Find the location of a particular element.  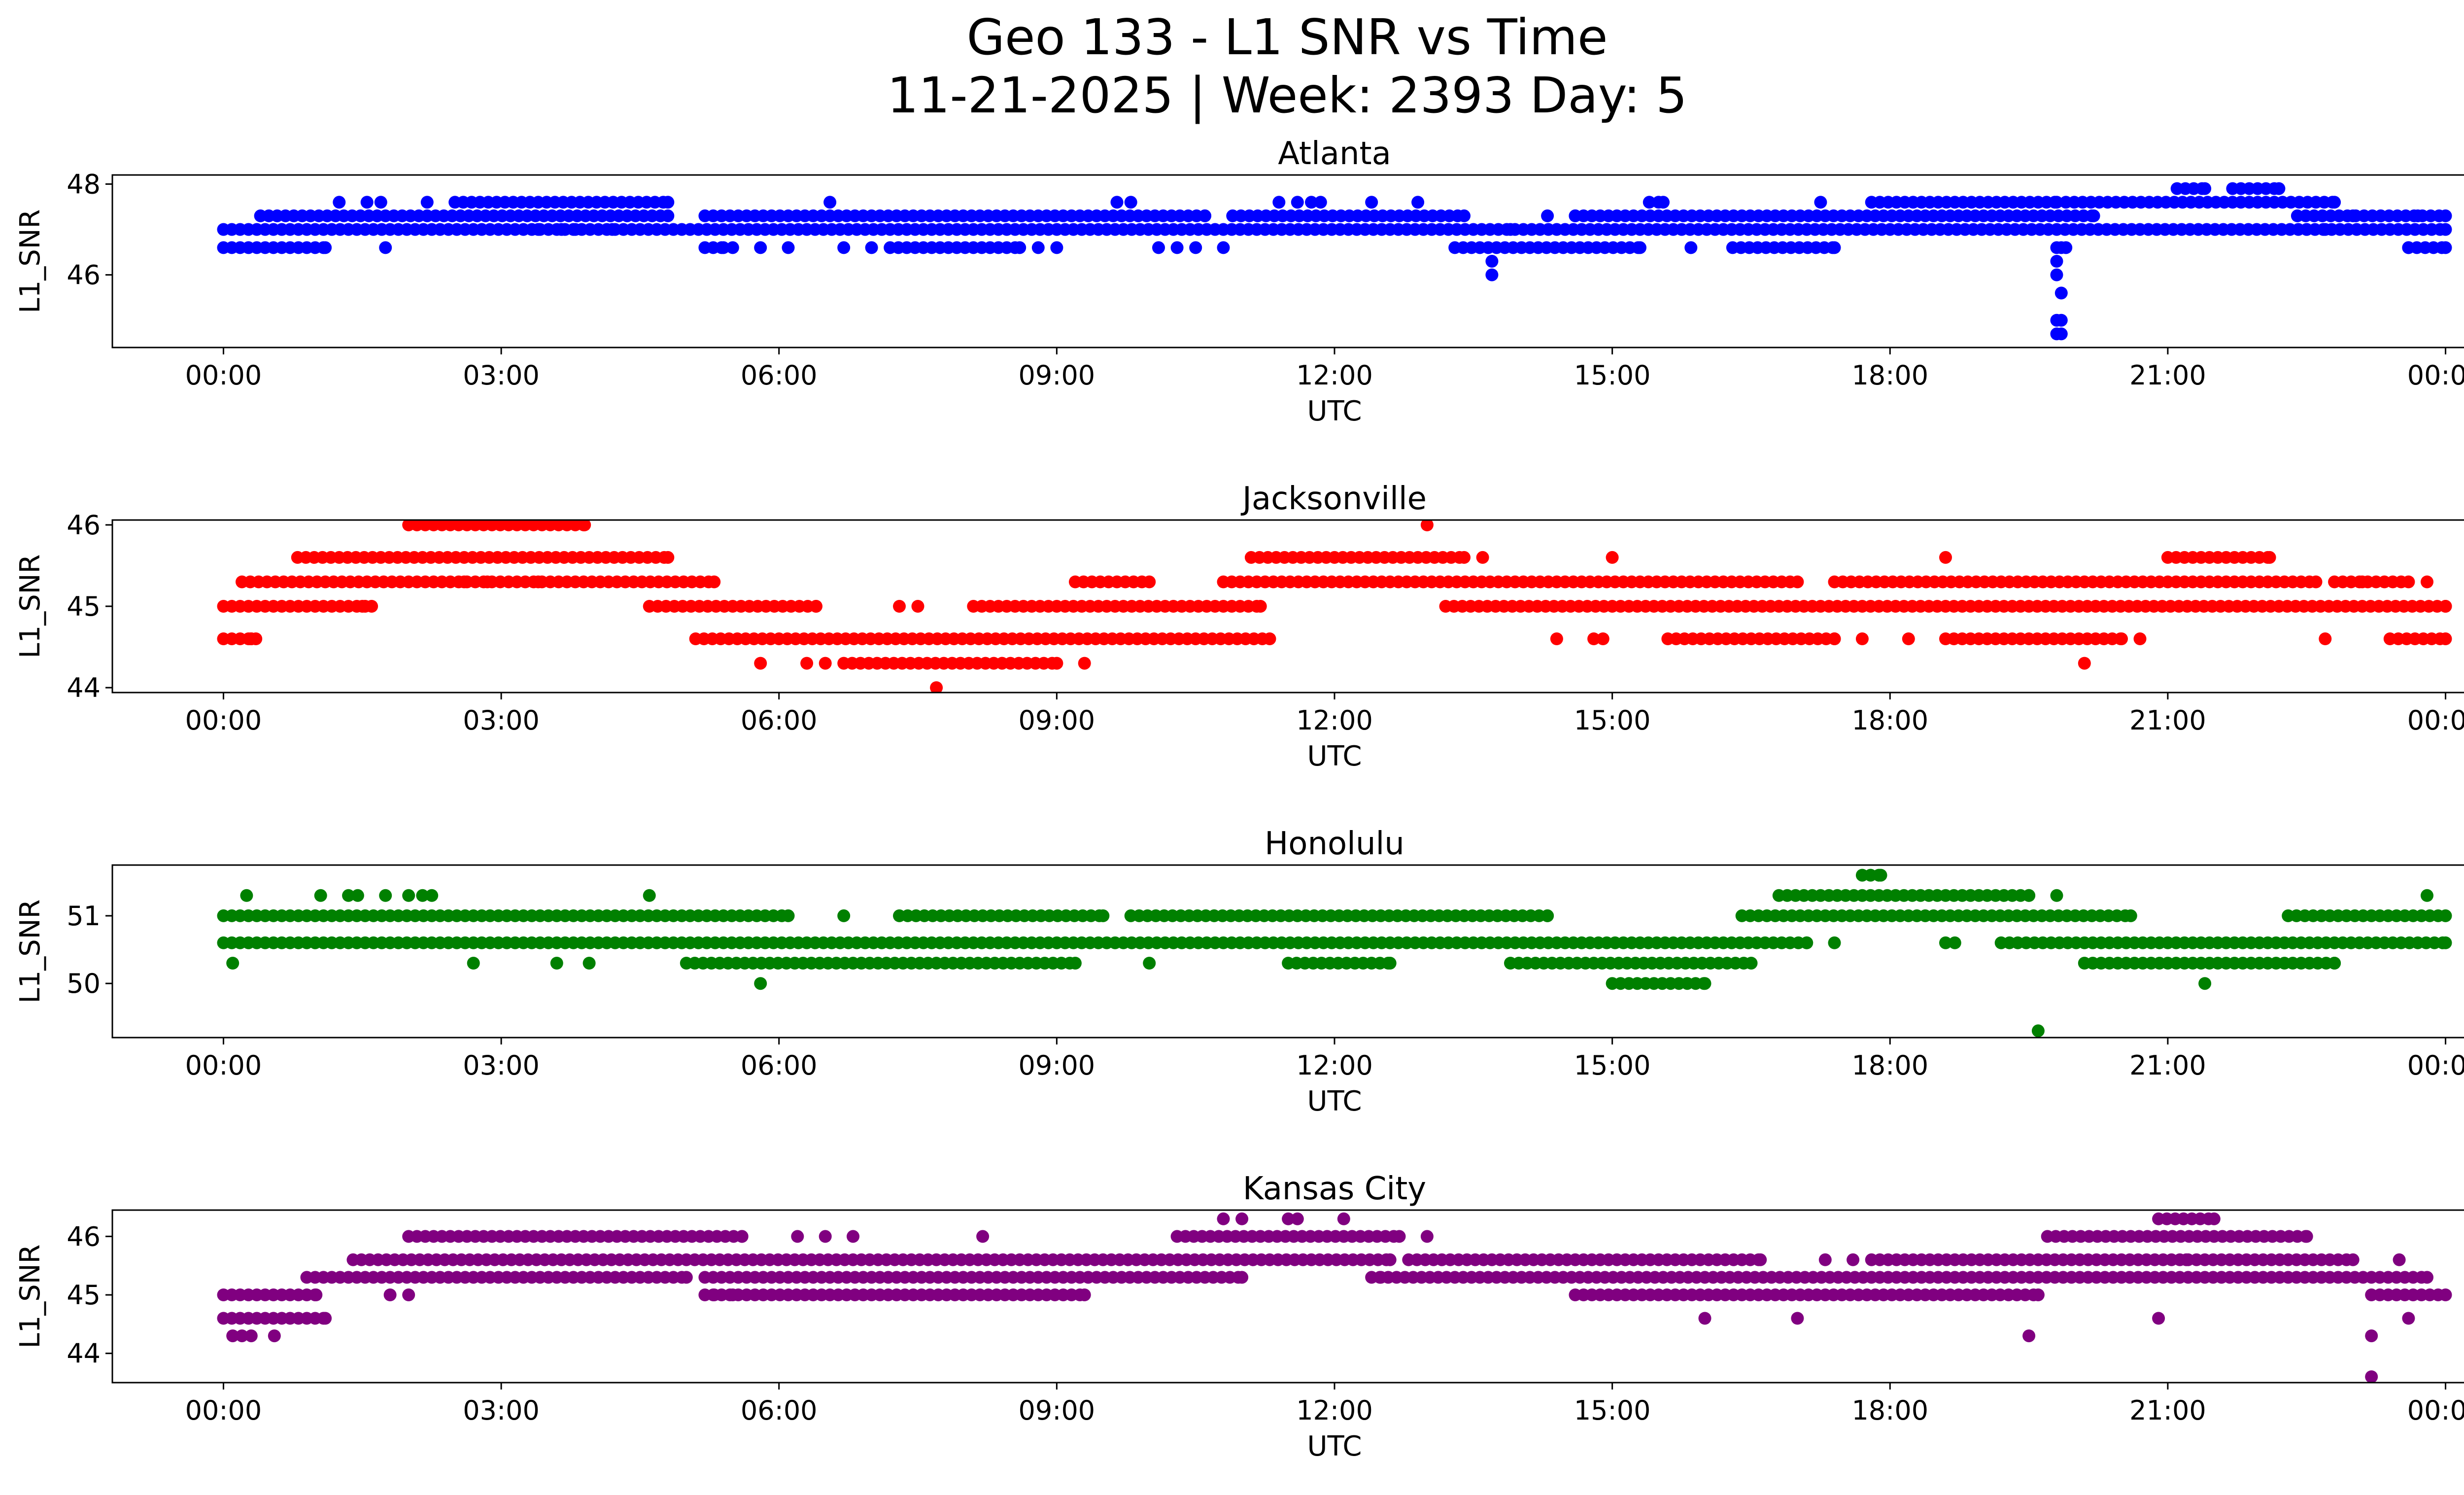

x-tick-label: 09:00 is located at coordinates (1057, 1410).